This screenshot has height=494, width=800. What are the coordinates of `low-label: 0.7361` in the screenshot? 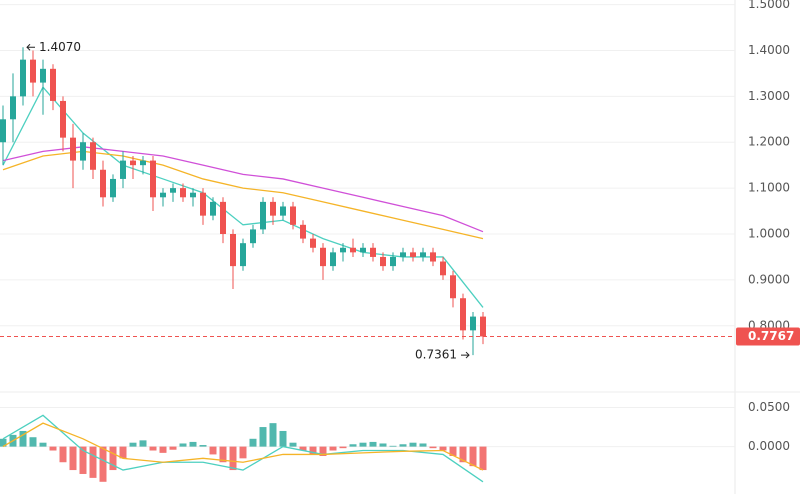 It's located at (436, 355).